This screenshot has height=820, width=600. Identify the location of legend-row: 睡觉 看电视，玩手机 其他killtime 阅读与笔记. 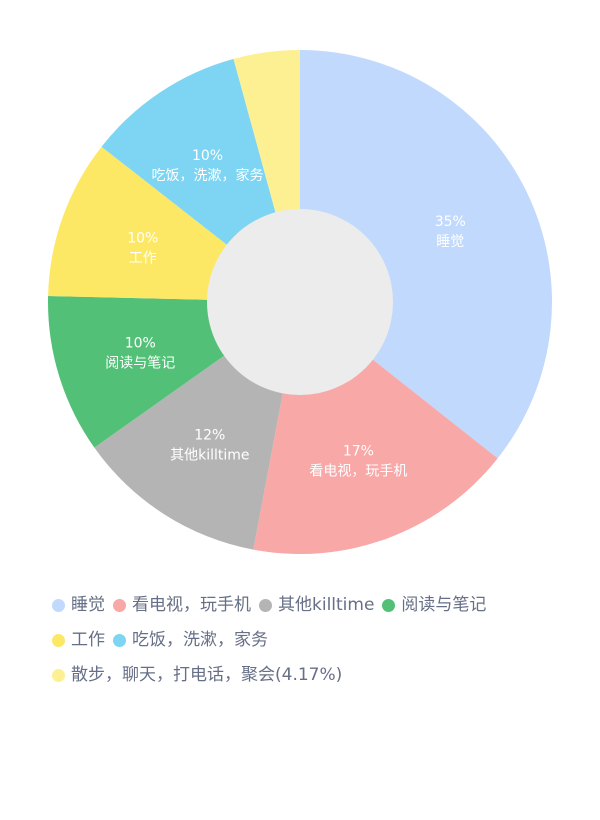
(312, 605).